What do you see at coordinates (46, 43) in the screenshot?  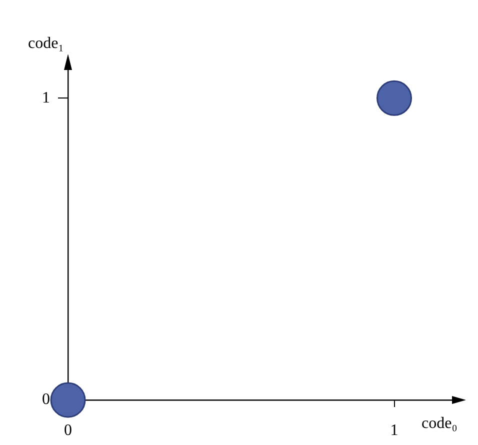 I see `y-axis-title: code₁` at bounding box center [46, 43].